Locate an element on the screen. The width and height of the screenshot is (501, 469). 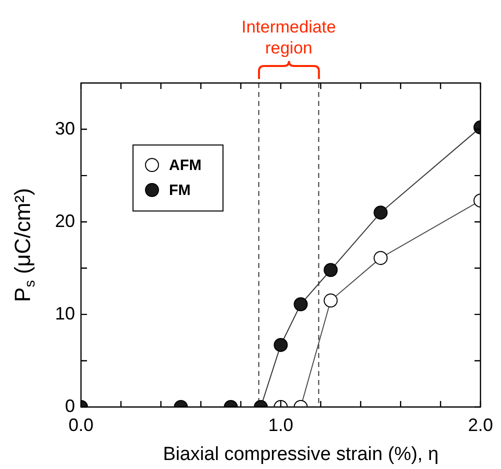
legend-label: AFM is located at coordinates (185, 165).